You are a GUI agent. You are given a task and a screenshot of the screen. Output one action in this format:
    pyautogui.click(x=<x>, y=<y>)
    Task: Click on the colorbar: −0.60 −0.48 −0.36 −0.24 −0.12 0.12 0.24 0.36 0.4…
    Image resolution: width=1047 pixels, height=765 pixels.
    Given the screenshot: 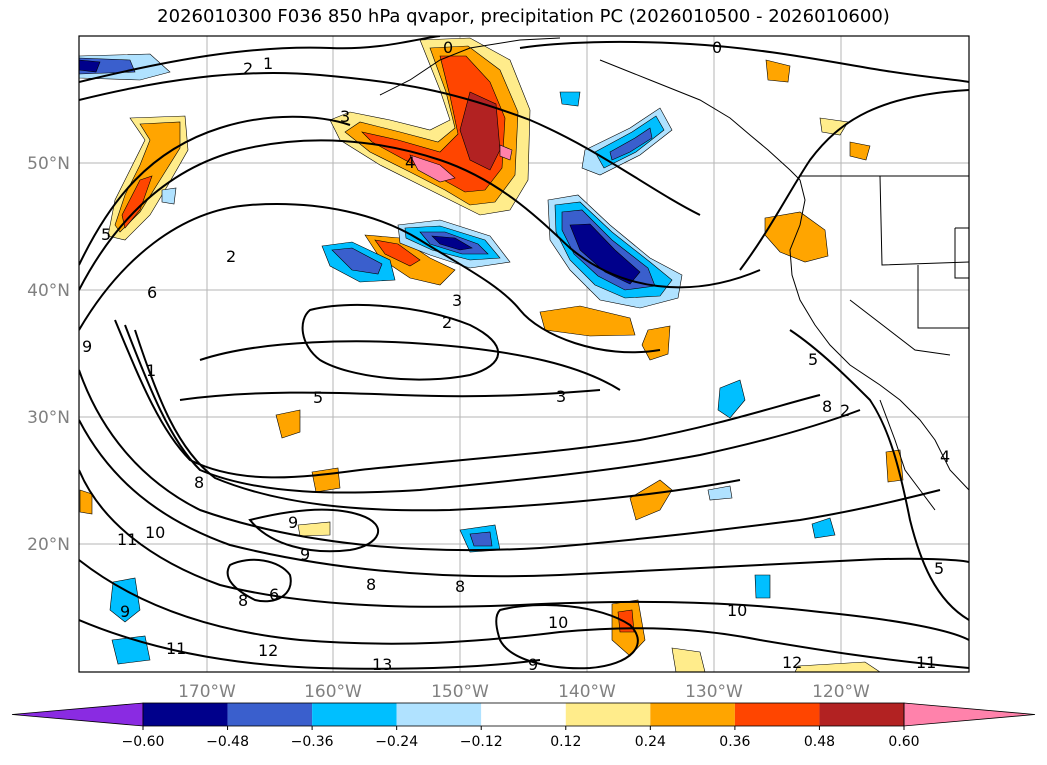 What is the action you would take?
    pyautogui.click(x=523, y=726)
    